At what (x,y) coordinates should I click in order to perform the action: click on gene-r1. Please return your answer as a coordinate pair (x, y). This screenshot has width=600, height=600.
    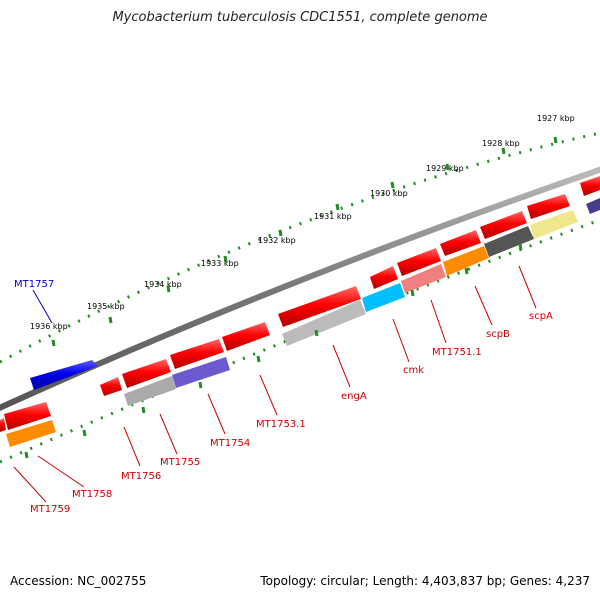
    Looking at the image, I should click on (548, 206).